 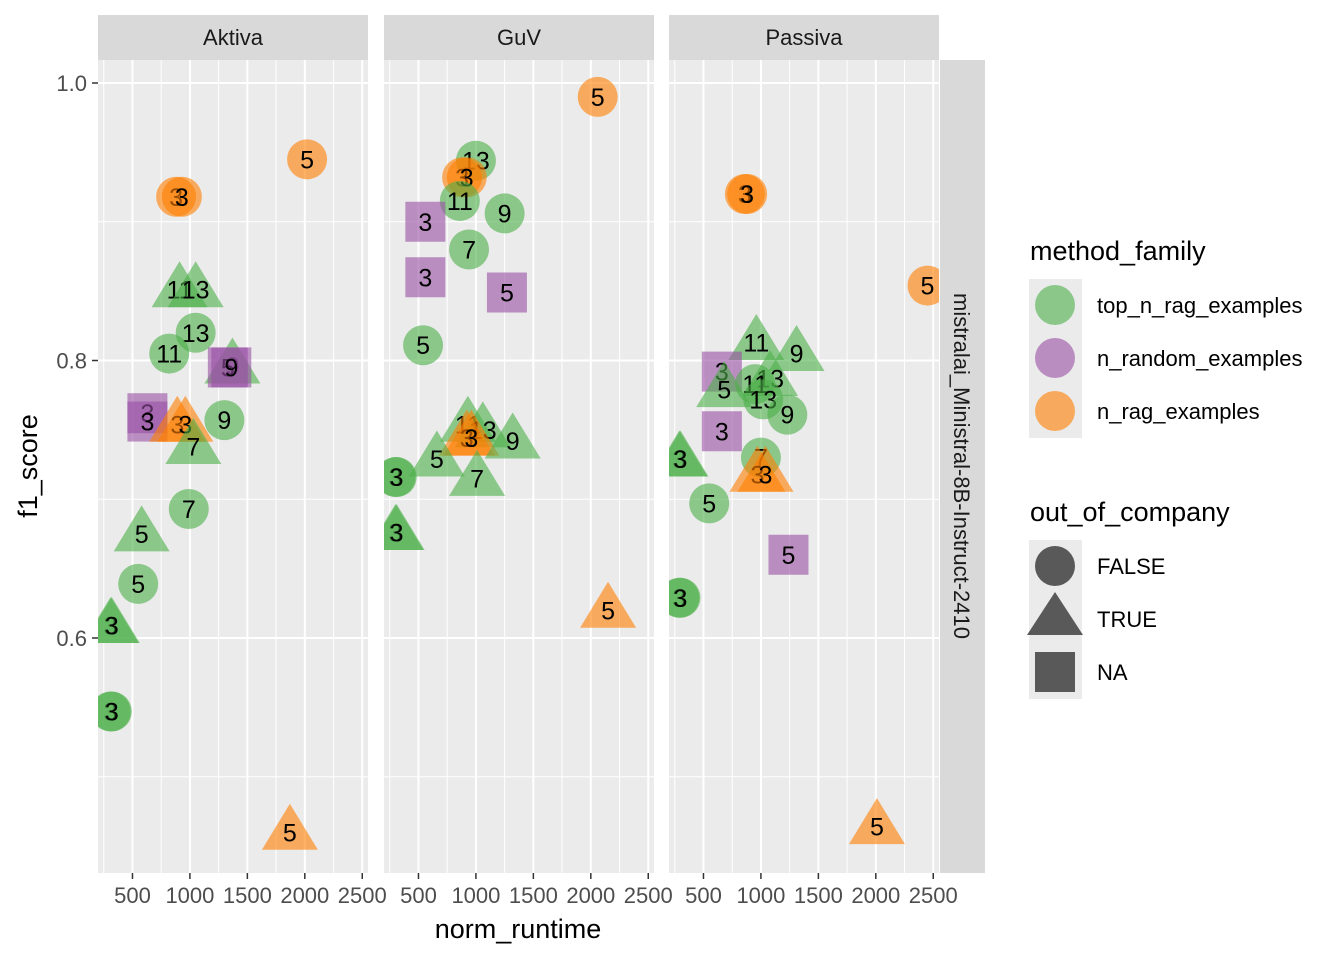 What do you see at coordinates (1096, 619) in the screenshot?
I see `legend-shape-keys: FALSE TRUE NA` at bounding box center [1096, 619].